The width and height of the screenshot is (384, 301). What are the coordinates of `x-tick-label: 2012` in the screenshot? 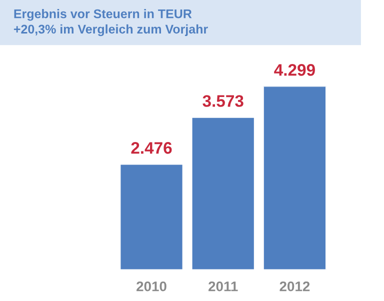 It's located at (295, 286).